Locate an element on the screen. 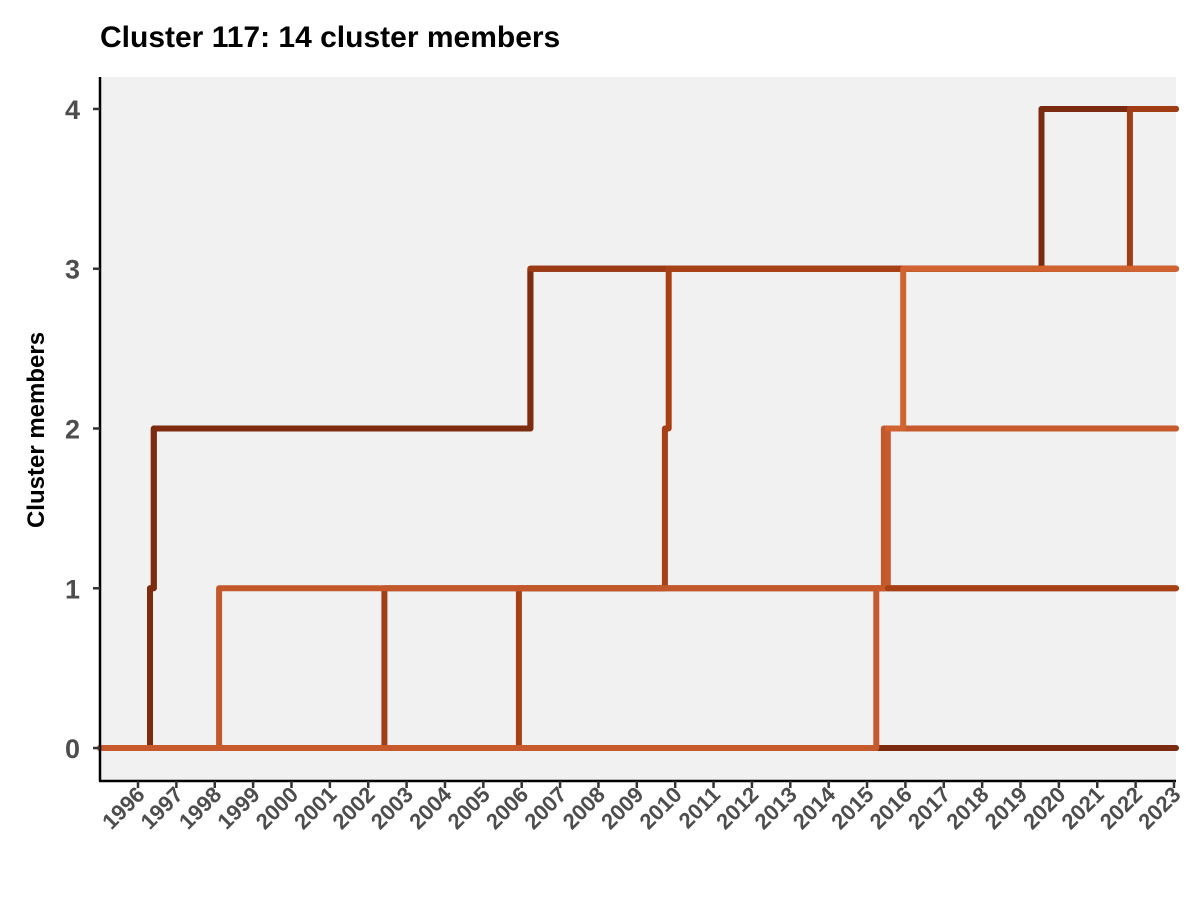 The height and width of the screenshot is (900, 1200). x-tick-label: 2015 is located at coordinates (852, 808).